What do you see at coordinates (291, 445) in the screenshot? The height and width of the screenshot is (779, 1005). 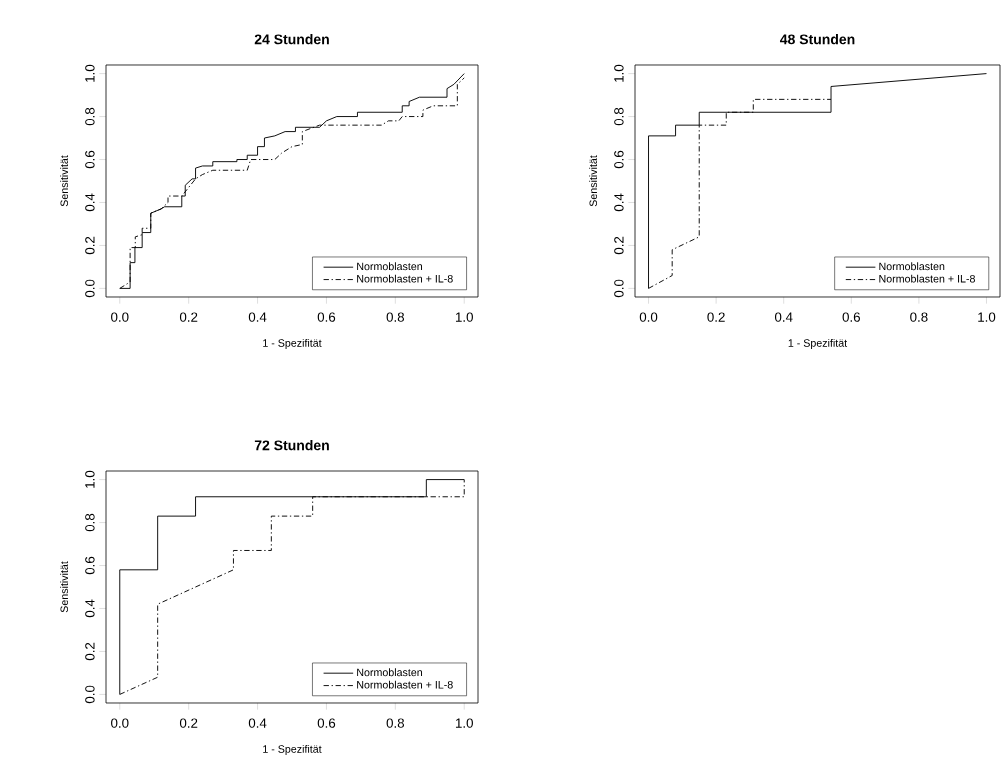 I see `chart-title: 72 Stunden` at bounding box center [291, 445].